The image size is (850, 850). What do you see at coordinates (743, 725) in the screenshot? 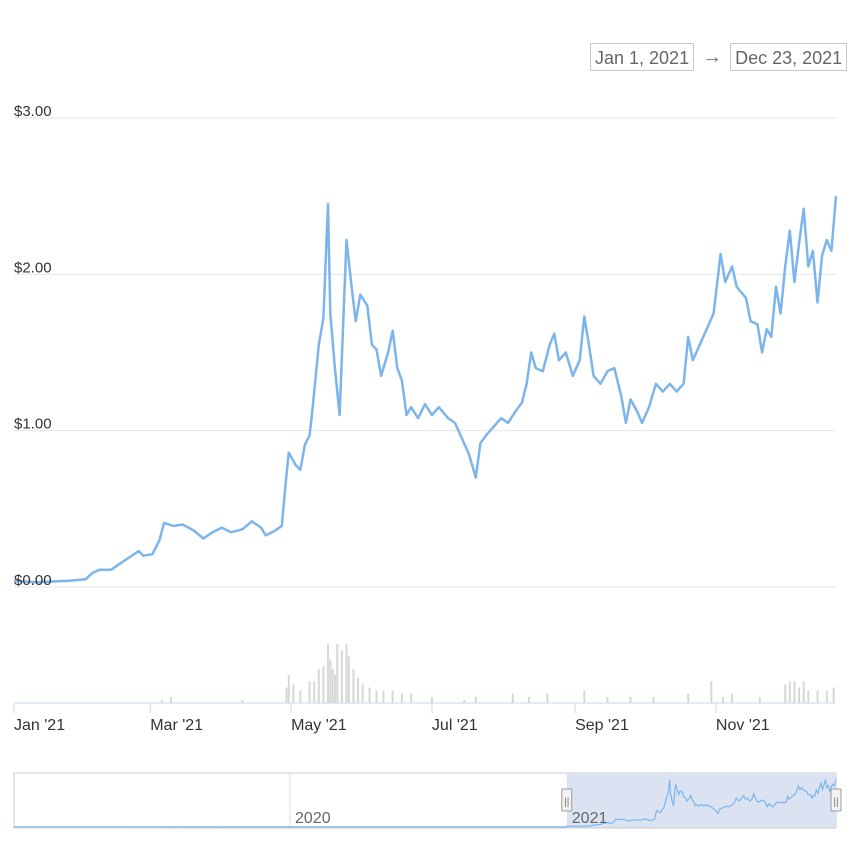
I see `x-tick-label: Nov '21` at bounding box center [743, 725].